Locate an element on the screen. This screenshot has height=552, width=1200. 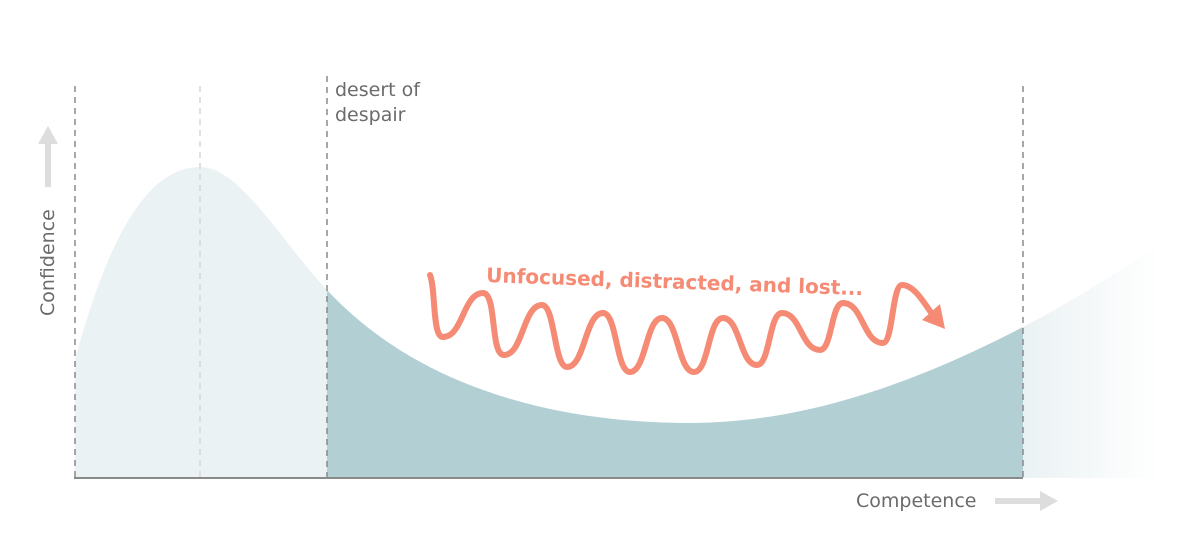
region-label-line2: despair is located at coordinates (370, 115).